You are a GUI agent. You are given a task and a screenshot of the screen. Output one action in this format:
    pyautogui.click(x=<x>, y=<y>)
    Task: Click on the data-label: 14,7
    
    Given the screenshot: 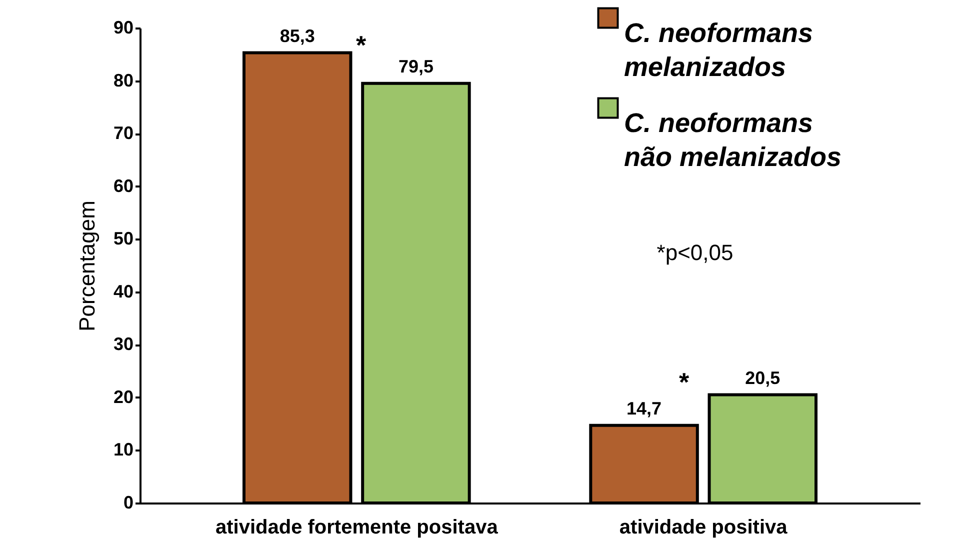 What is the action you would take?
    pyautogui.click(x=644, y=408)
    